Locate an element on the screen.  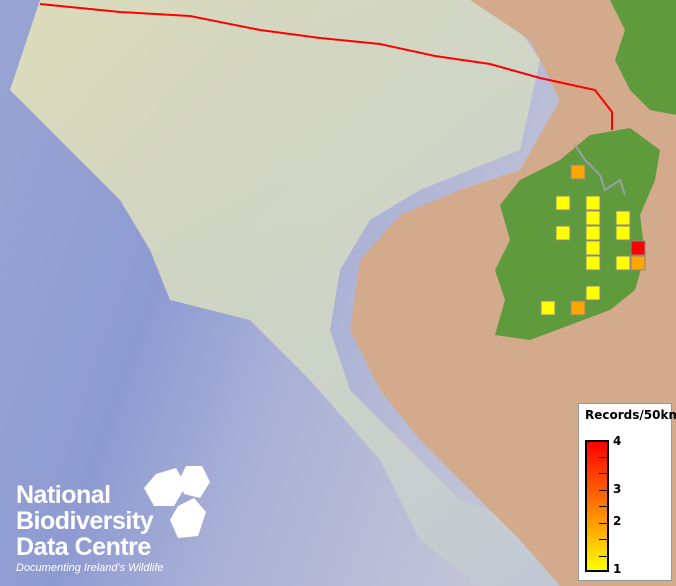
britain-land is located at coordinates (643, 57).